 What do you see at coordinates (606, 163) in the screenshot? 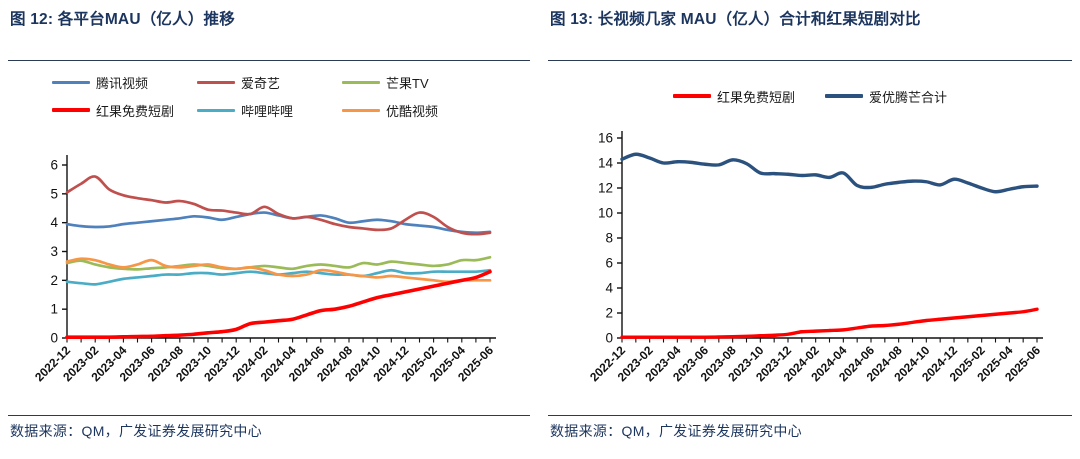
I see `y-tick-label: 14` at bounding box center [606, 163].